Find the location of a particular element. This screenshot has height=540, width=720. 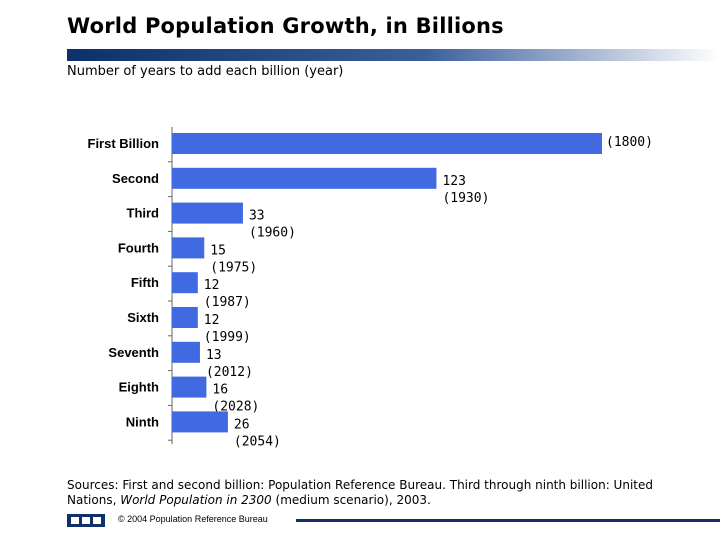

year-label: (1800) is located at coordinates (629, 142).